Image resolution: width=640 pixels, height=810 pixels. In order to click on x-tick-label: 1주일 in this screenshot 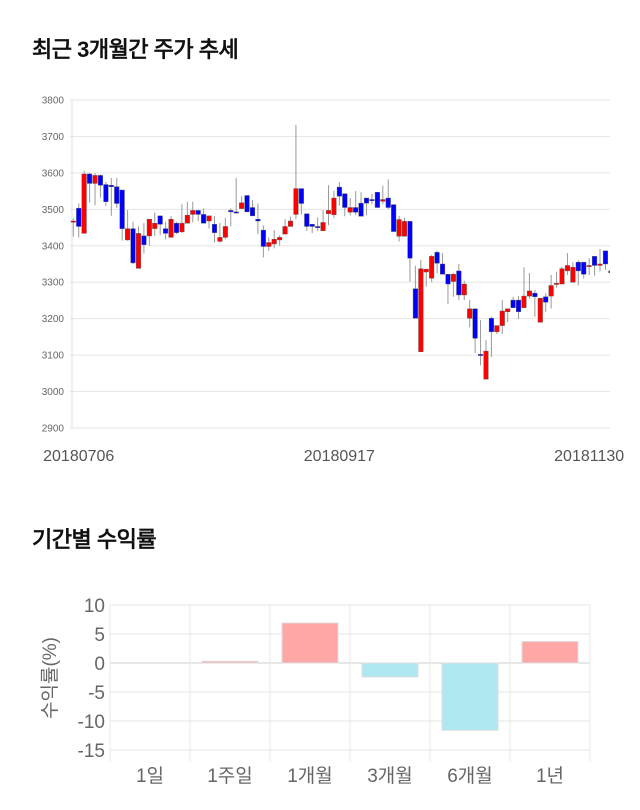, I will do `click(230, 776)`.